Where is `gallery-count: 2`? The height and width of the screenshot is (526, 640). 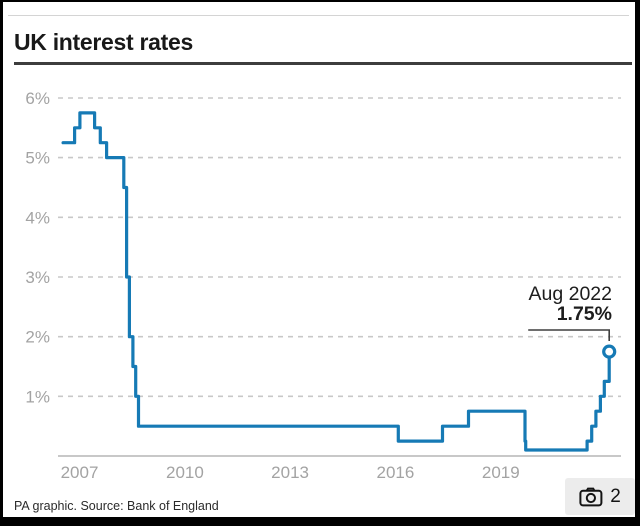 gallery-count: 2 is located at coordinates (615, 496).